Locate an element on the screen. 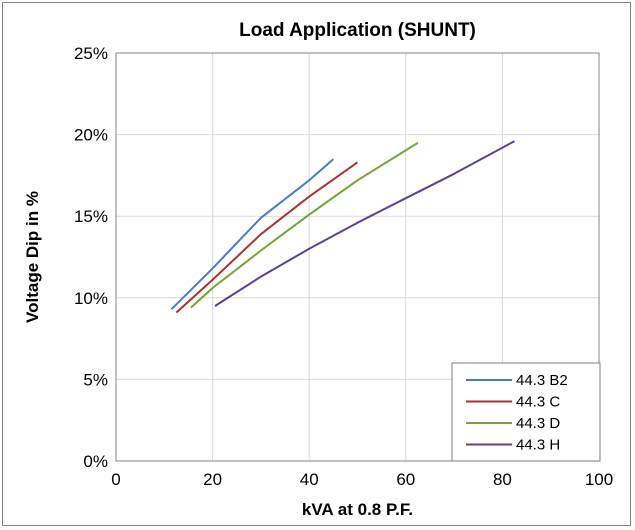 Image resolution: width=635 pixels, height=530 pixels. y-tick-label: 20% is located at coordinates (91, 135).